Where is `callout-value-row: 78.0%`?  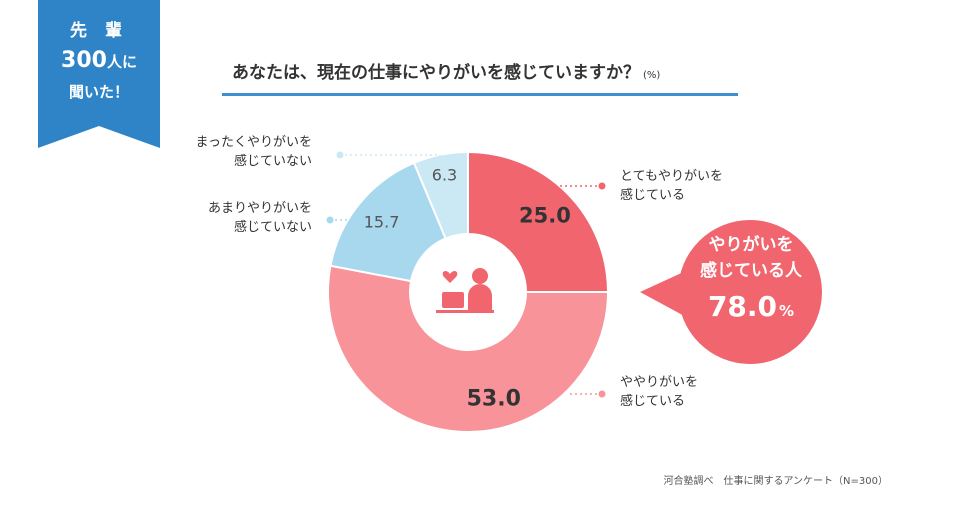 callout-value-row: 78.0% is located at coordinates (751, 306).